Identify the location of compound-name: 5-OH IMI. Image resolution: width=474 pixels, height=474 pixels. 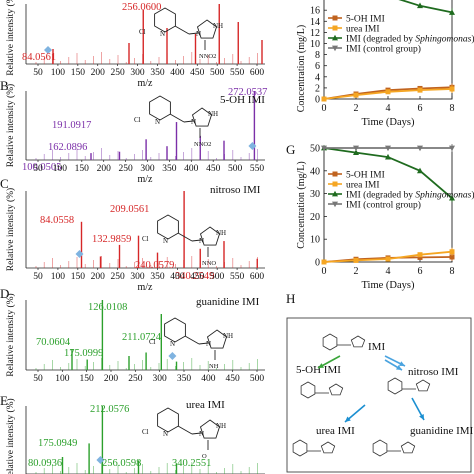
(242, 100).